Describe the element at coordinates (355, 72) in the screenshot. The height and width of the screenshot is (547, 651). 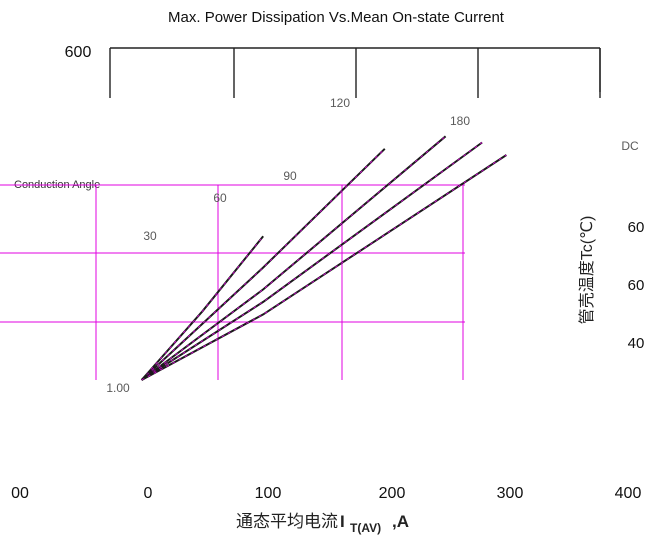
I see `frame` at that location.